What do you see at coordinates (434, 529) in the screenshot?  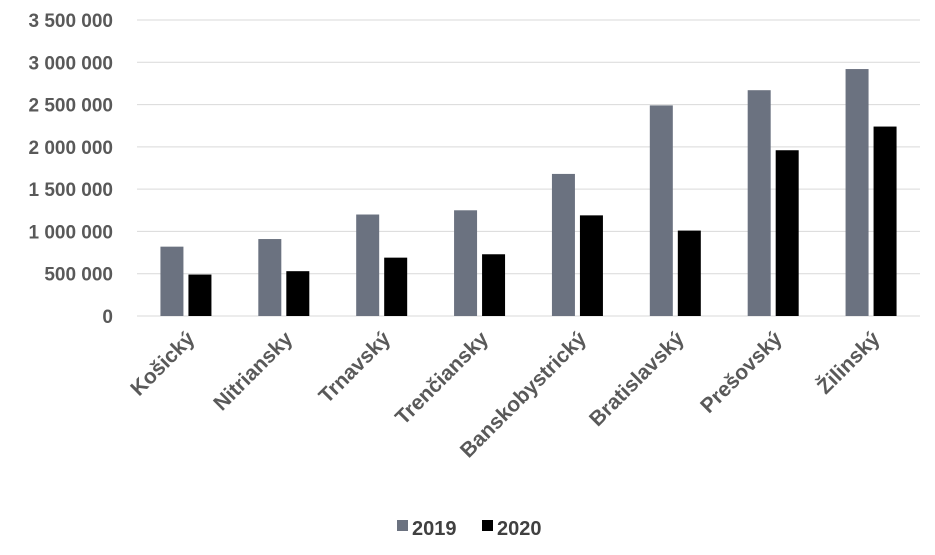 I see `legend-label-2019: 2019` at bounding box center [434, 529].